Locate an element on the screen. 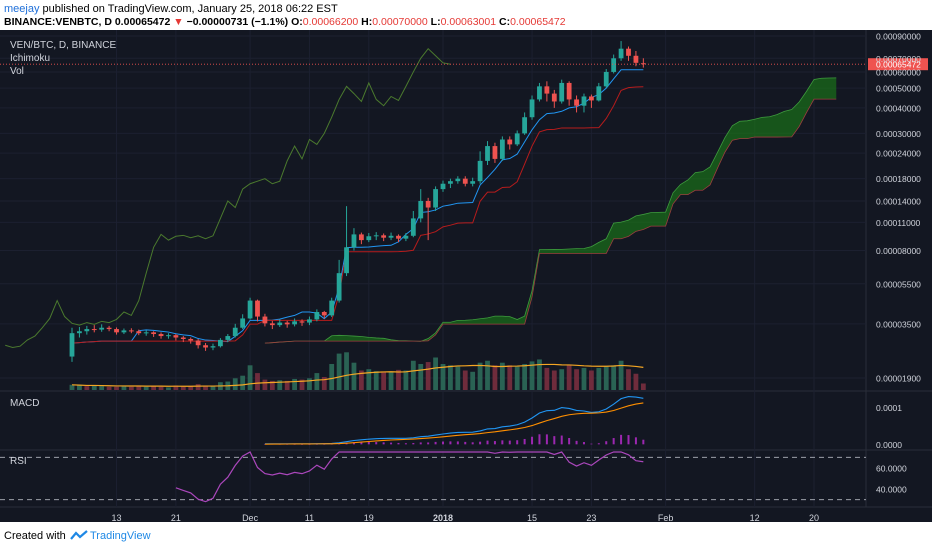 Image resolution: width=932 pixels, height=550 pixels. rsi-panel is located at coordinates (433, 477).